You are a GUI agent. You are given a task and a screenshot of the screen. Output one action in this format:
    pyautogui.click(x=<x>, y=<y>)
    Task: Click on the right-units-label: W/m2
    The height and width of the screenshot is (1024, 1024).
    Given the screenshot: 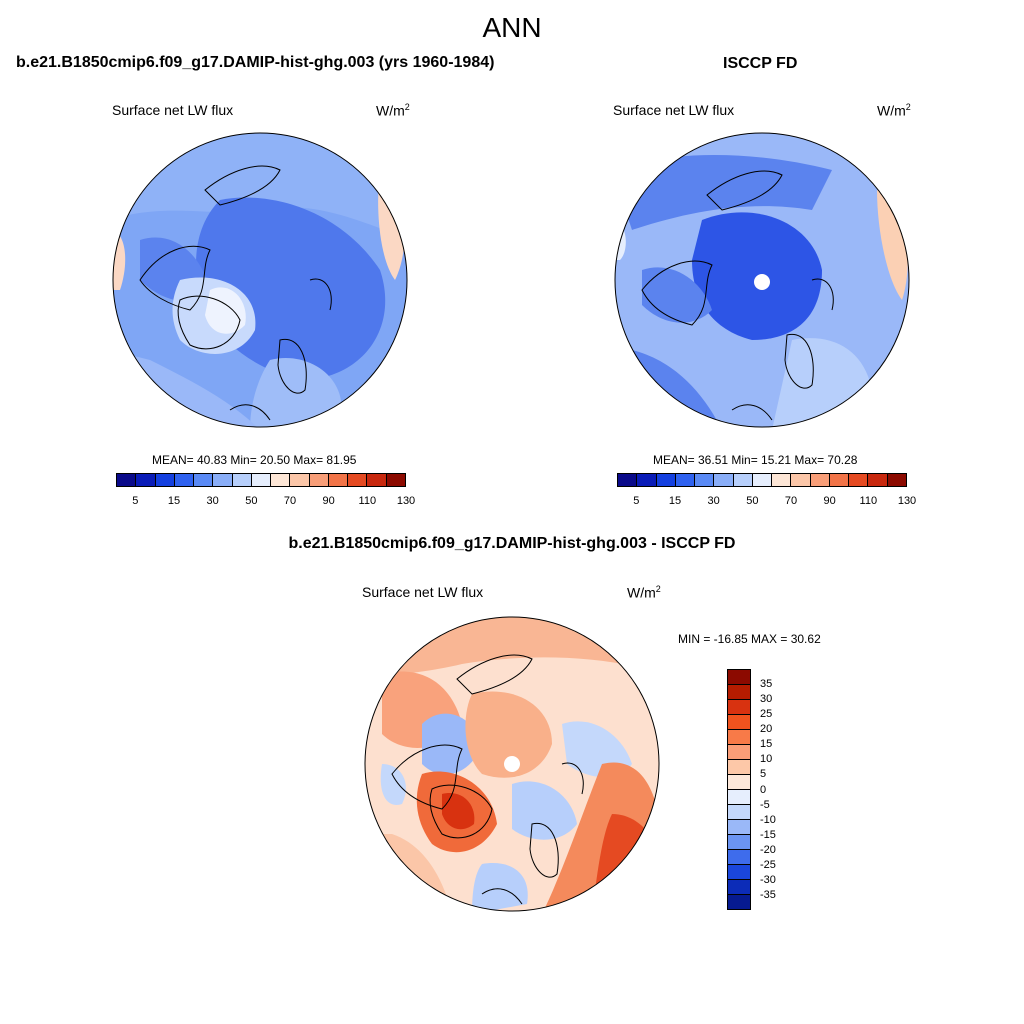 What is the action you would take?
    pyautogui.click(x=894, y=110)
    